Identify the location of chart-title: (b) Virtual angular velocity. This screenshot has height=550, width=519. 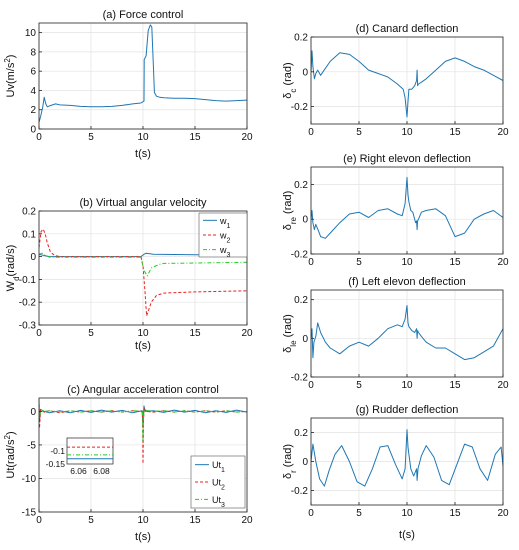
(143, 203).